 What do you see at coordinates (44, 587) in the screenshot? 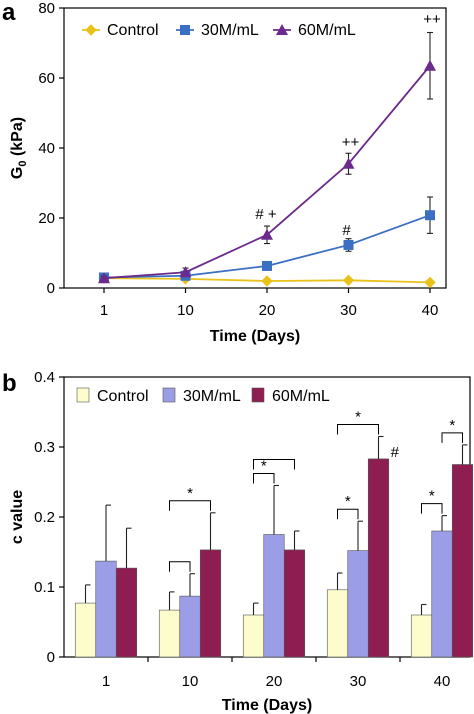
I see `y-tick-label: 0.1` at bounding box center [44, 587].